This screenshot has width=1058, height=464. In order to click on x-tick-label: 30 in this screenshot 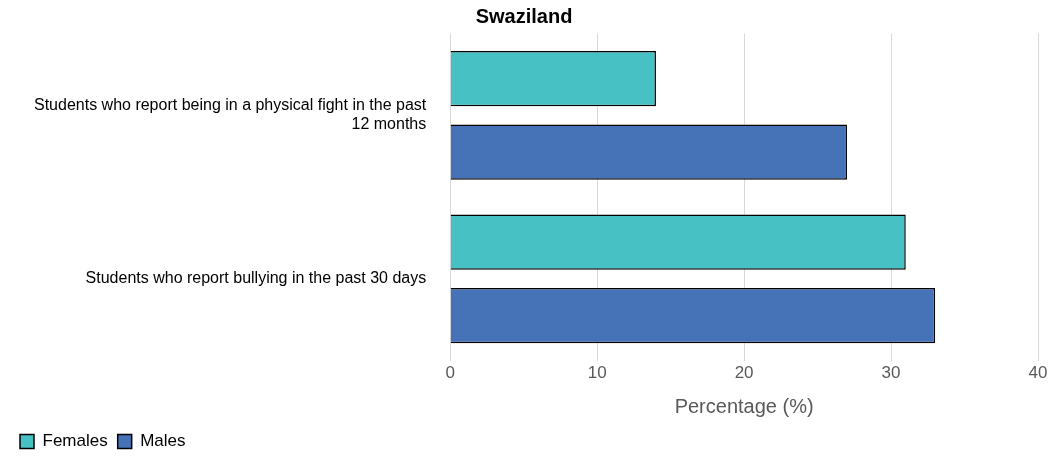, I will do `click(891, 373)`.